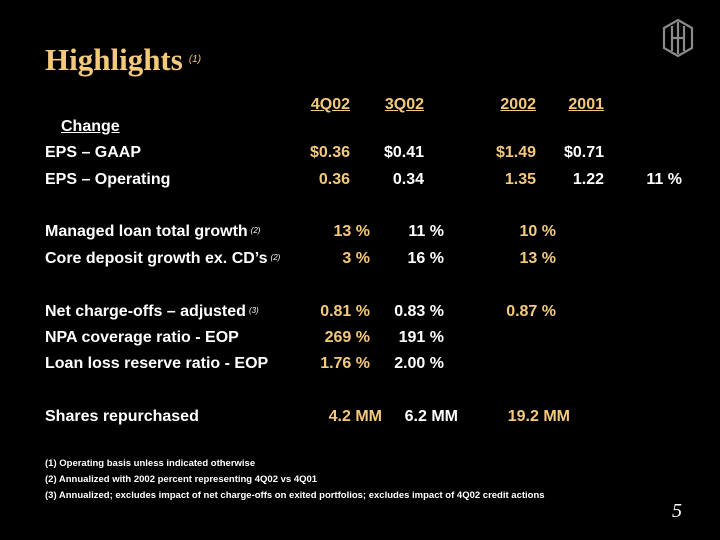  I want to click on cell-deposit-growth-3q02: 16 %, so click(425, 258).